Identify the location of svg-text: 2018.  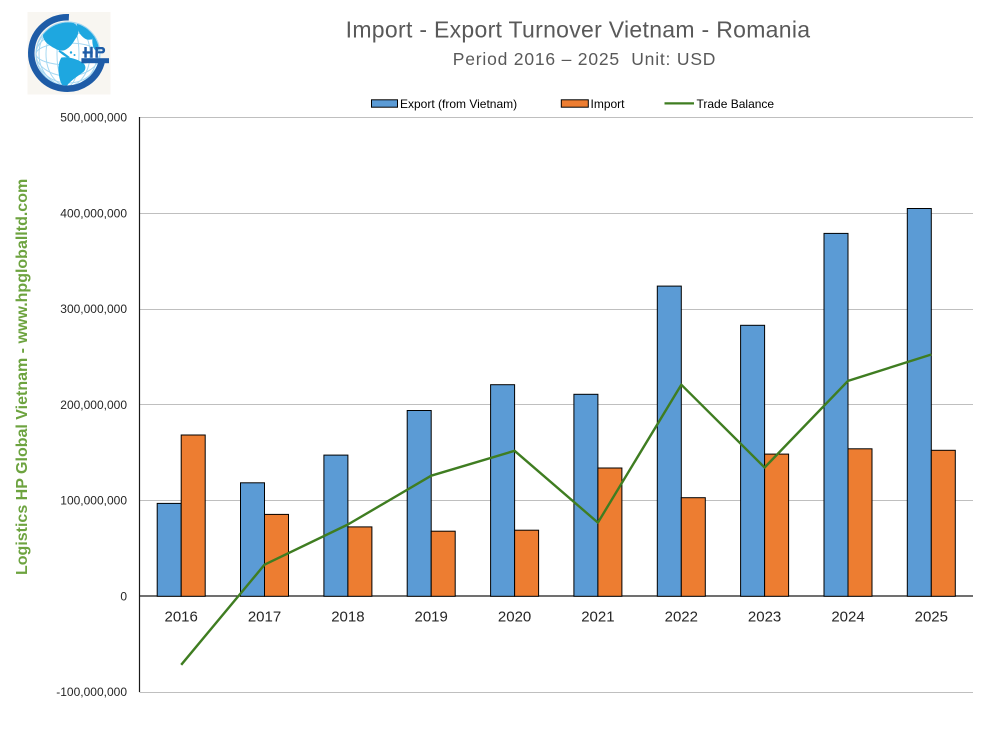
(347, 617).